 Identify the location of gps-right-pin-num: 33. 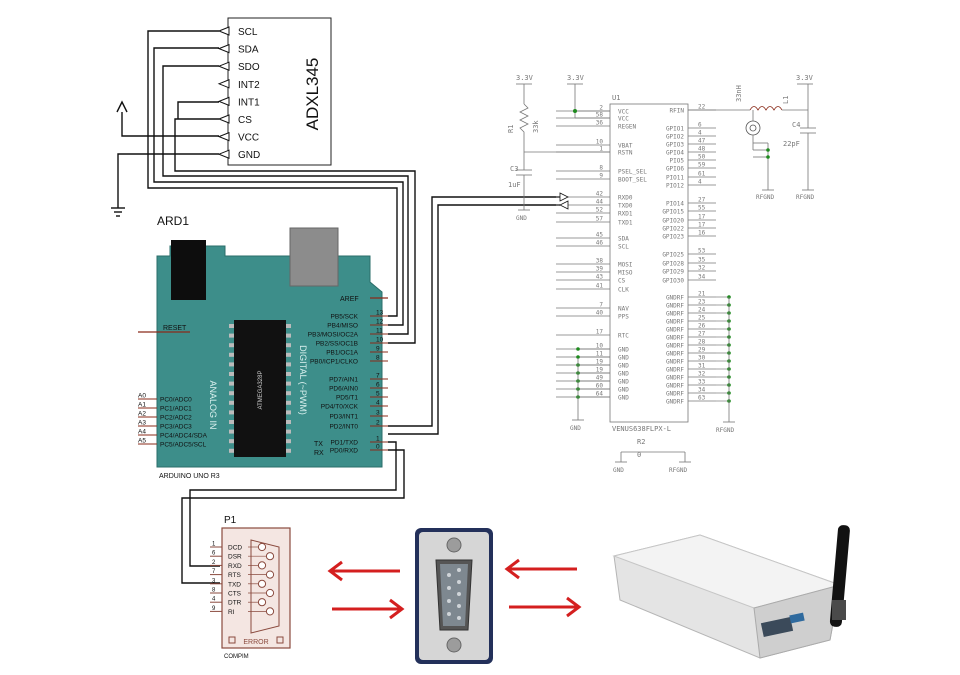
(702, 382).